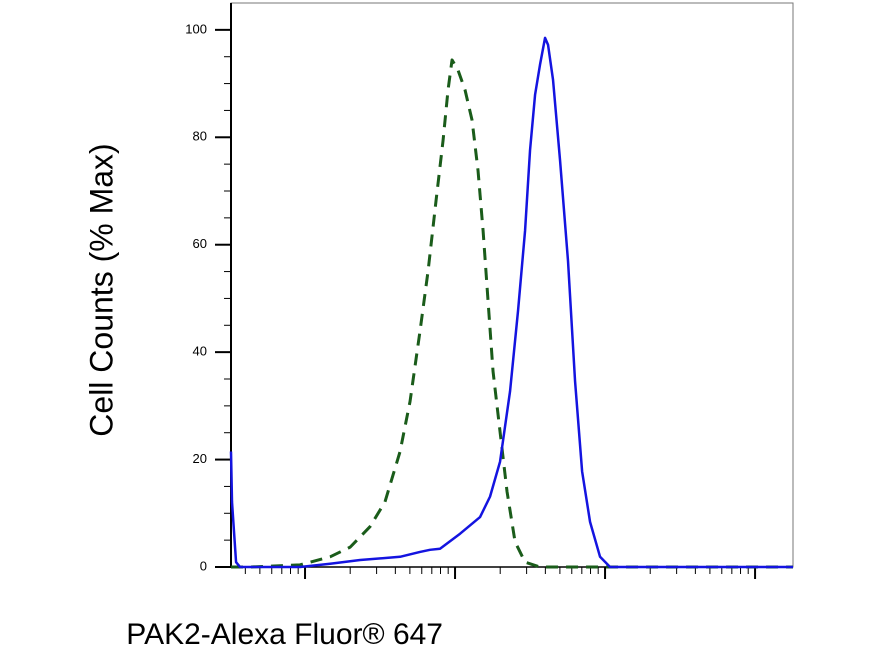  Describe the element at coordinates (200, 458) in the screenshot. I see `y-tick-label: 20` at that location.